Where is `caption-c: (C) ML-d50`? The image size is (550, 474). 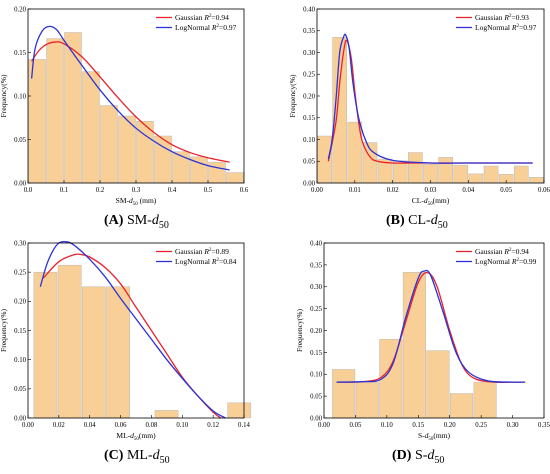 caption-c: (C) ML-d50 is located at coordinates (137, 457).